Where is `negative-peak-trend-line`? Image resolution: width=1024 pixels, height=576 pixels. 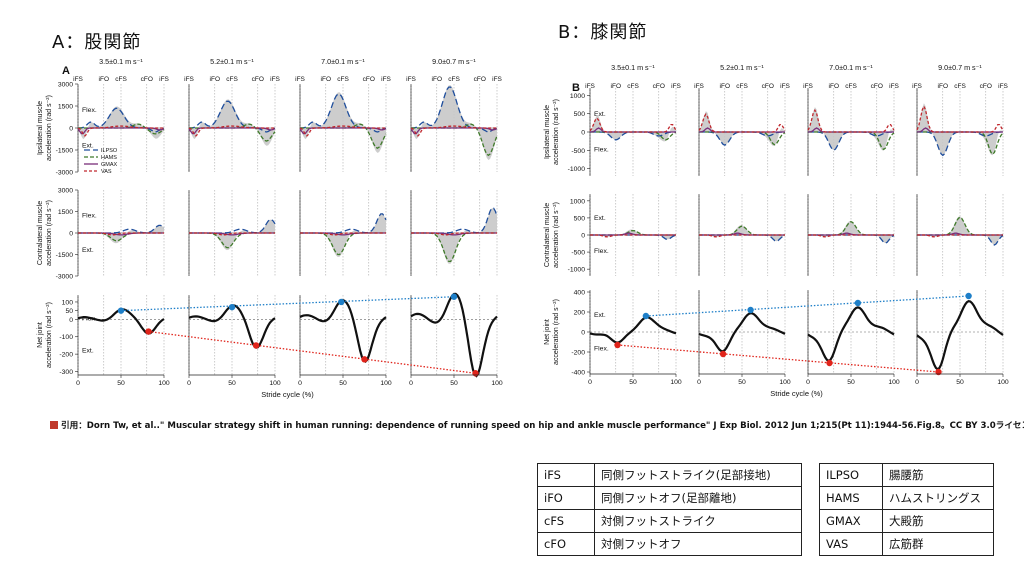 negative-peak-trend-line is located at coordinates (312, 352).